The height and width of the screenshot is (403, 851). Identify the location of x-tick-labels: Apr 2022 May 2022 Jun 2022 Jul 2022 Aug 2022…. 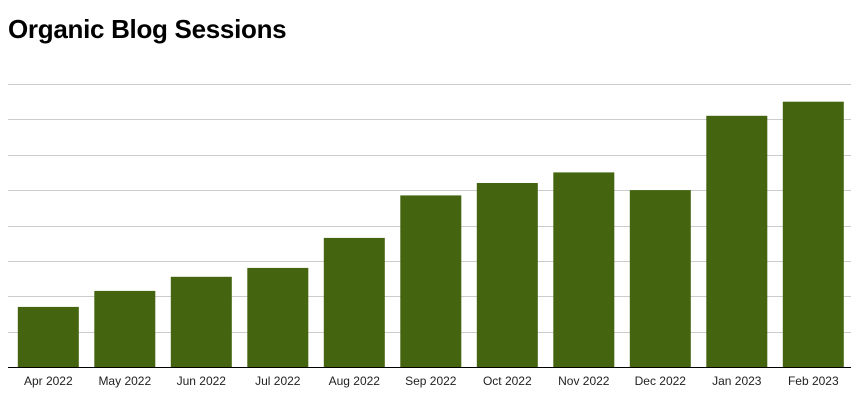
(431, 381).